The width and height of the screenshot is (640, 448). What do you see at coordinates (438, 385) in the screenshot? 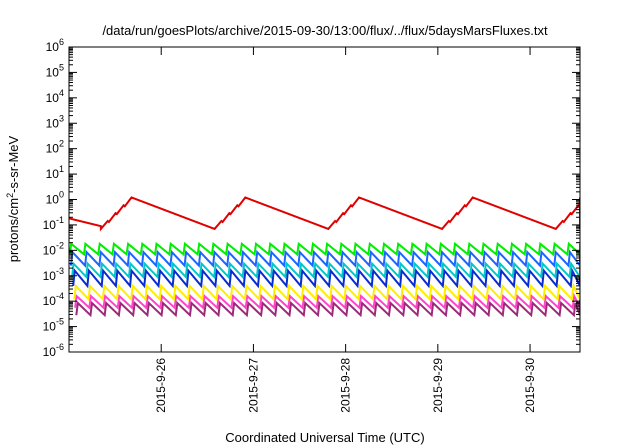
I see `x-tick-label: 2015-9-29` at bounding box center [438, 385].